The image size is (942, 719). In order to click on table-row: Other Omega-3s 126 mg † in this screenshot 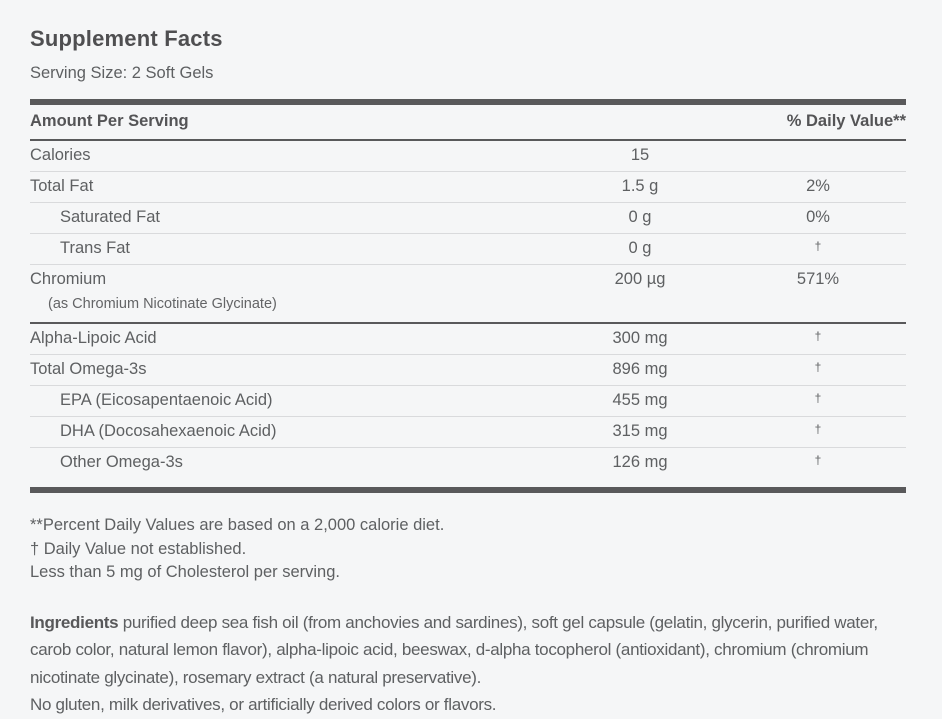, I will do `click(468, 462)`.